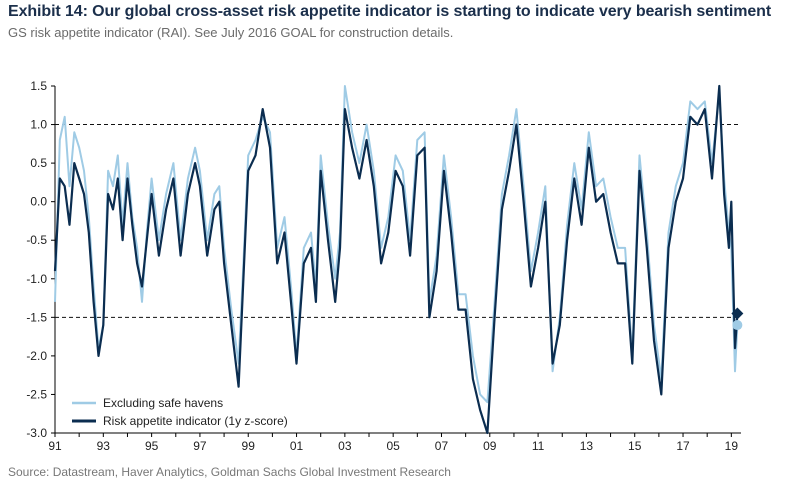 The image size is (805, 489). Describe the element at coordinates (36, 394) in the screenshot. I see `y-tick-label: -2.5` at that location.